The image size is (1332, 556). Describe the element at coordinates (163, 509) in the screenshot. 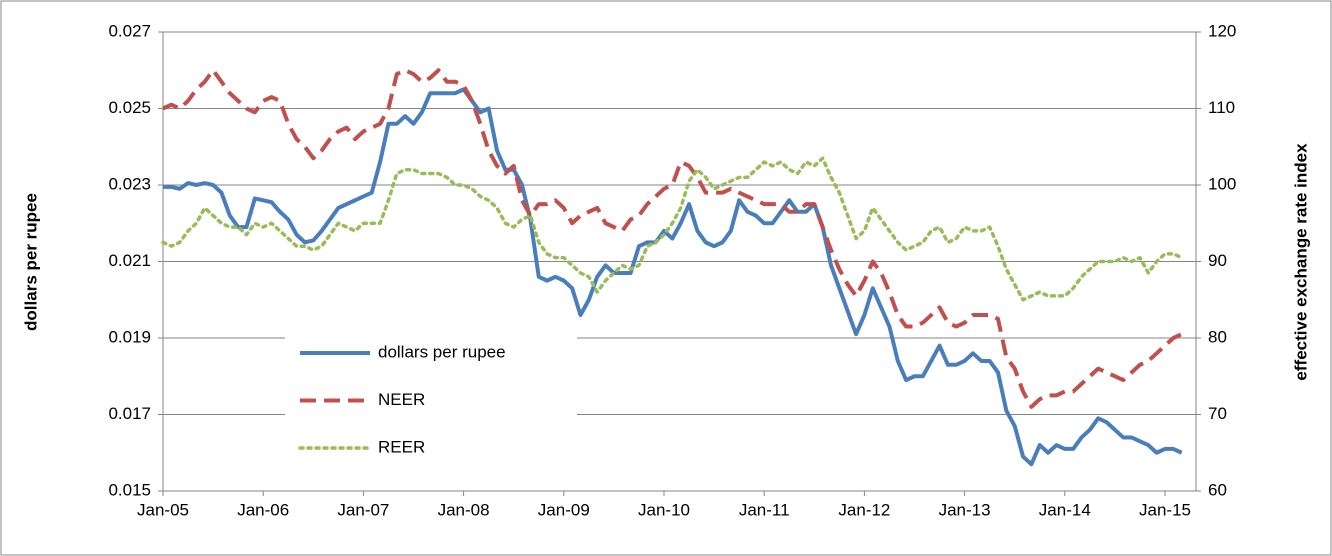

I see `x-tick-label: Jan-05` at that location.